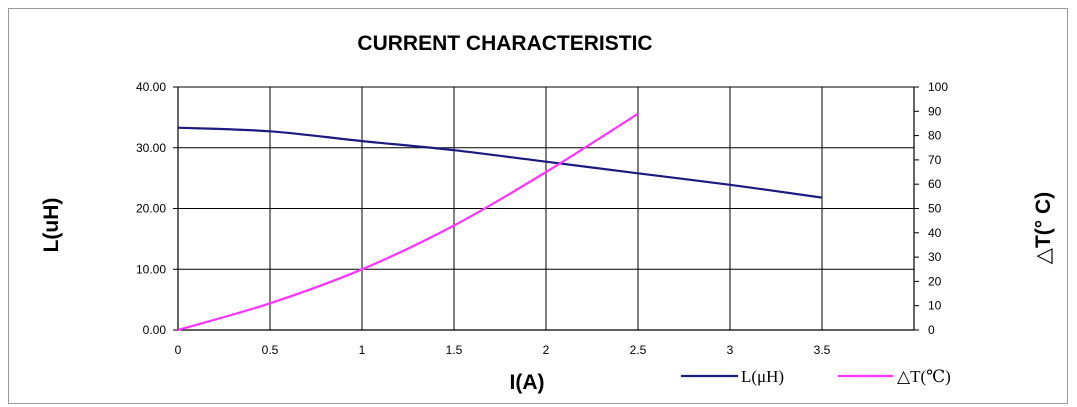  Describe the element at coordinates (938, 87) in the screenshot. I see `y2-tick-label: 100` at that location.